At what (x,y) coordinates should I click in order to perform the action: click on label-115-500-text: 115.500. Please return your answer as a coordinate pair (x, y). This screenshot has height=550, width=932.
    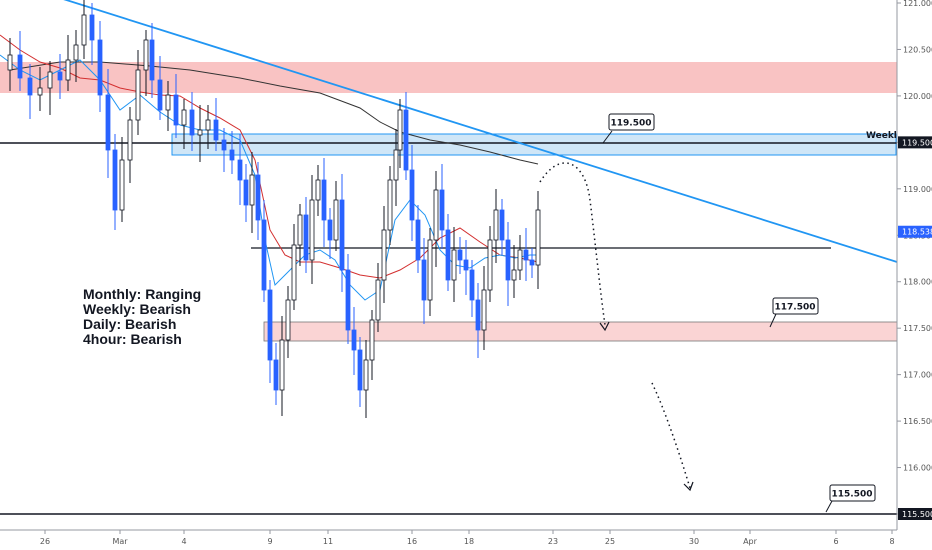
    Looking at the image, I should click on (852, 495).